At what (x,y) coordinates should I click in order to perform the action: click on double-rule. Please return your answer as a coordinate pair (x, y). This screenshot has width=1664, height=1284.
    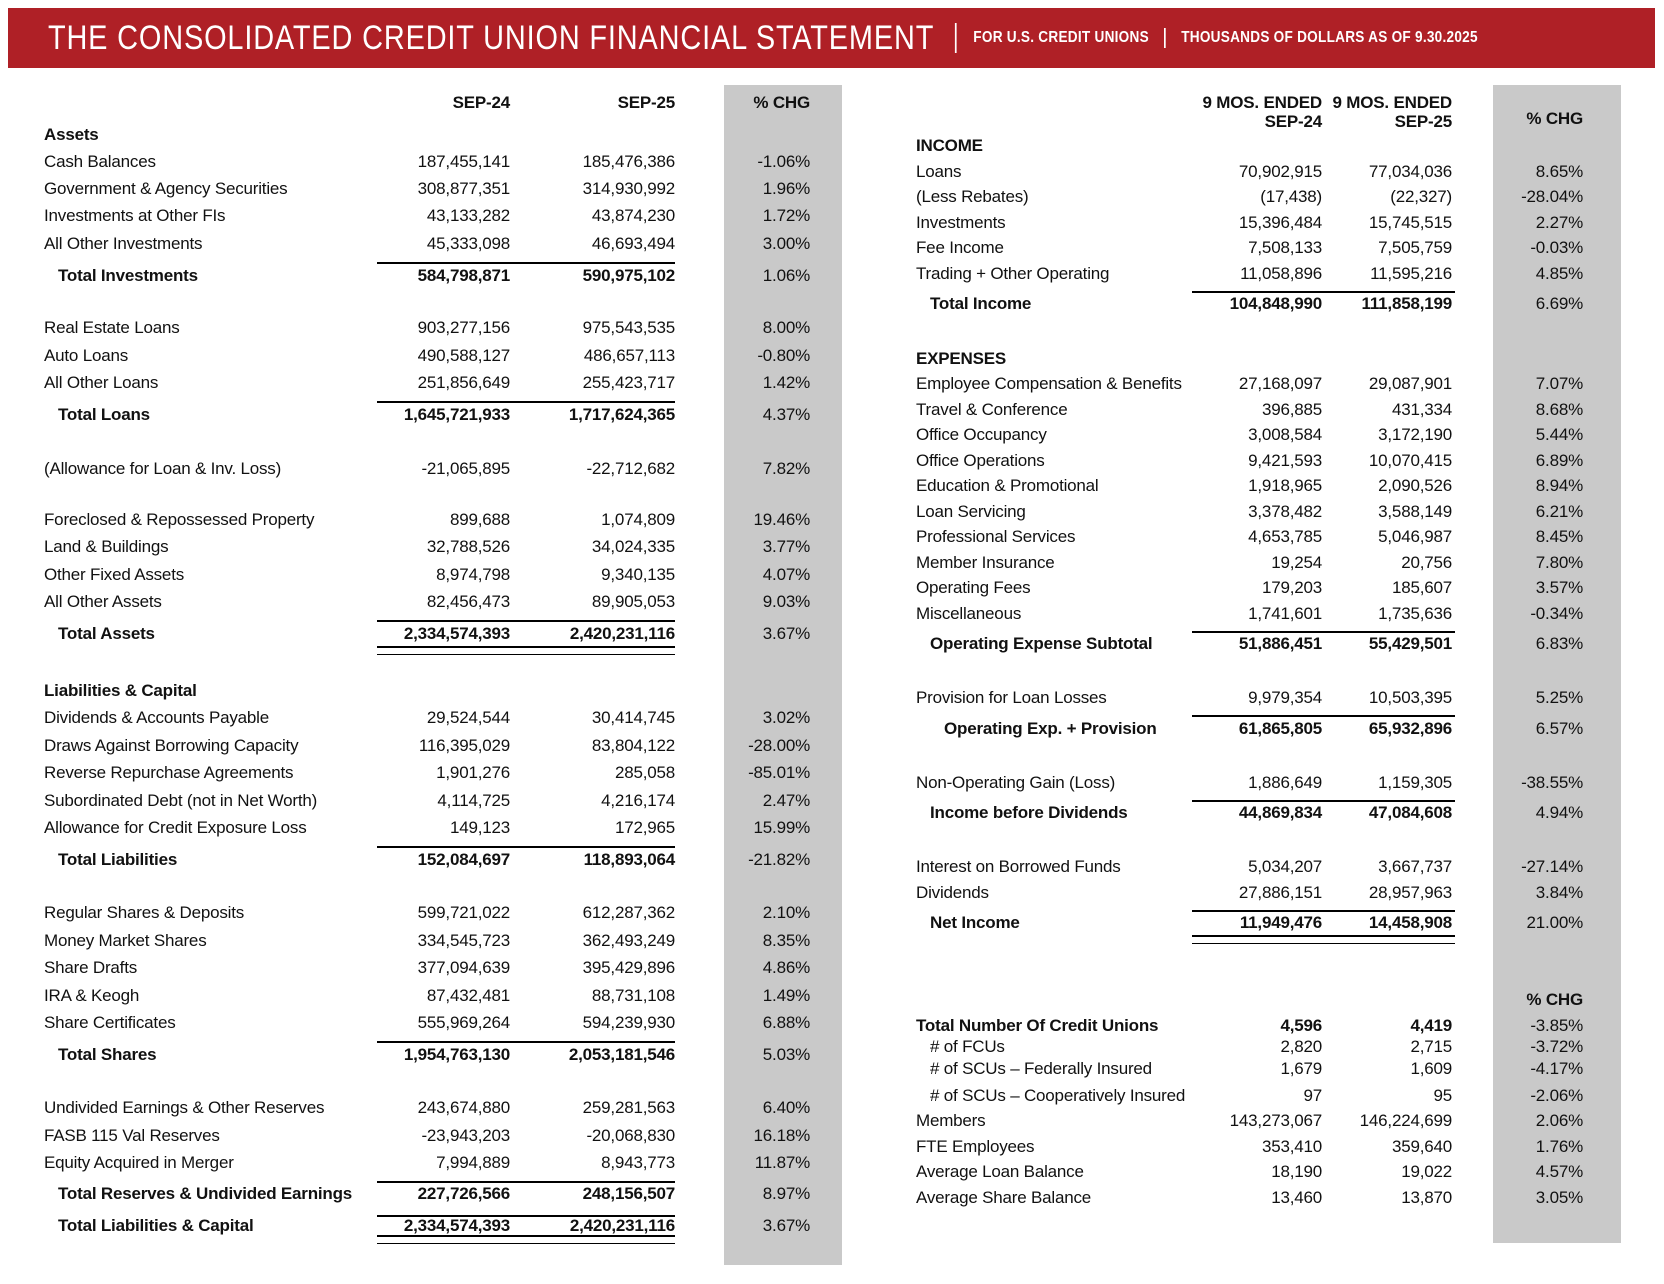
    Looking at the image, I should click on (1323, 939).